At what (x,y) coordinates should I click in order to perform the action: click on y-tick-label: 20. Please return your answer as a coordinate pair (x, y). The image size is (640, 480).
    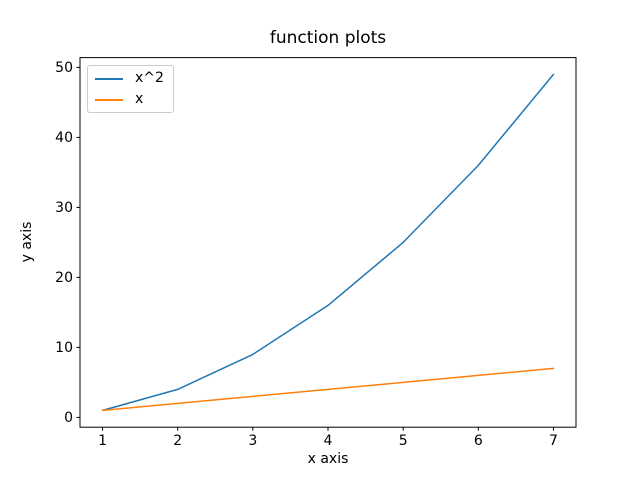
    Looking at the image, I should click on (64, 278).